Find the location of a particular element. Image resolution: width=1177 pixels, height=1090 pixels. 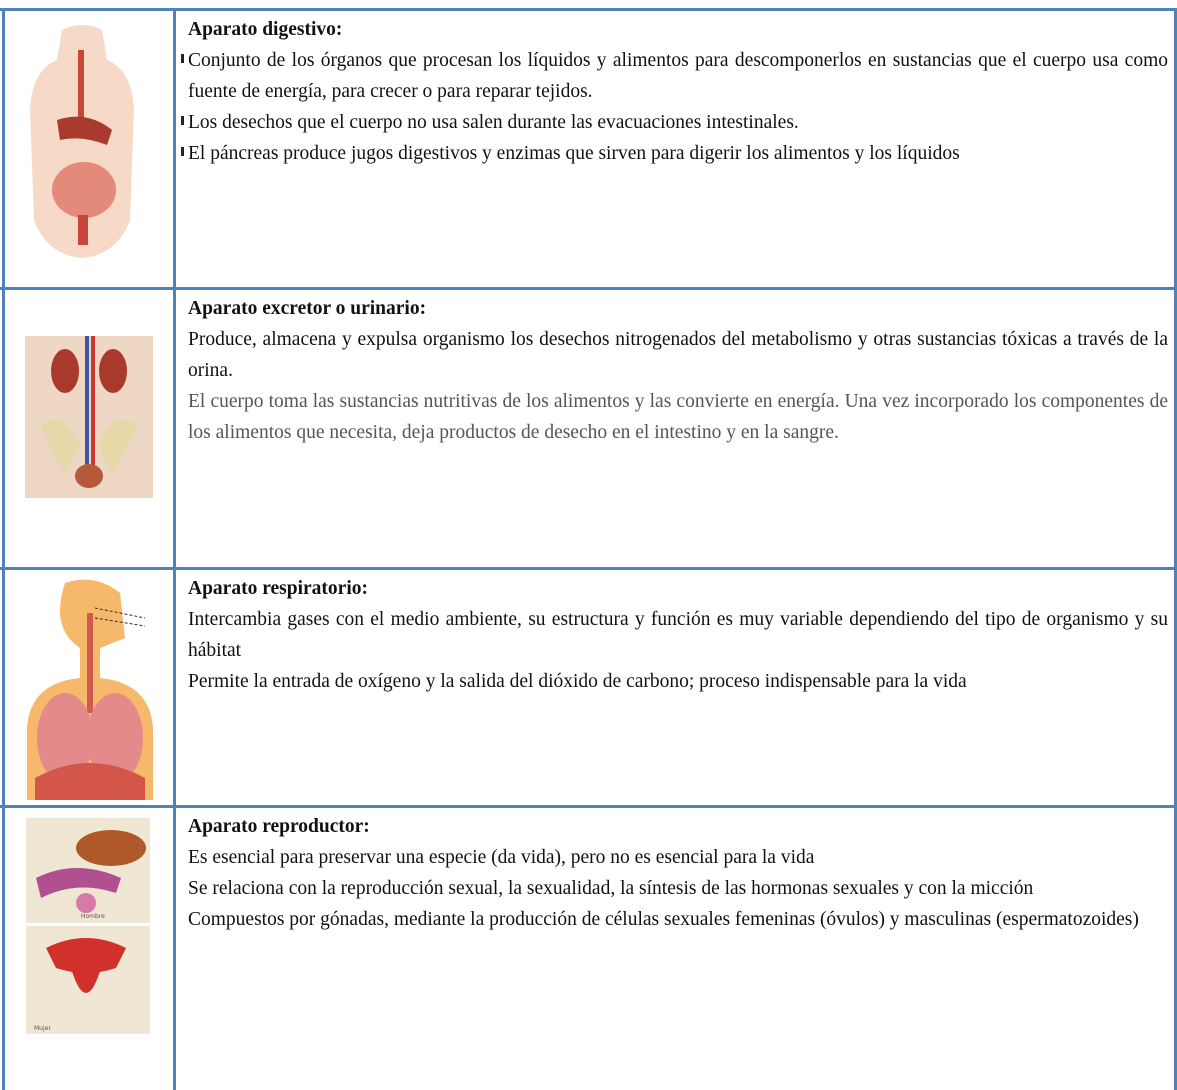

reproductive-illustration: Hombre Mujer is located at coordinates (88, 926).